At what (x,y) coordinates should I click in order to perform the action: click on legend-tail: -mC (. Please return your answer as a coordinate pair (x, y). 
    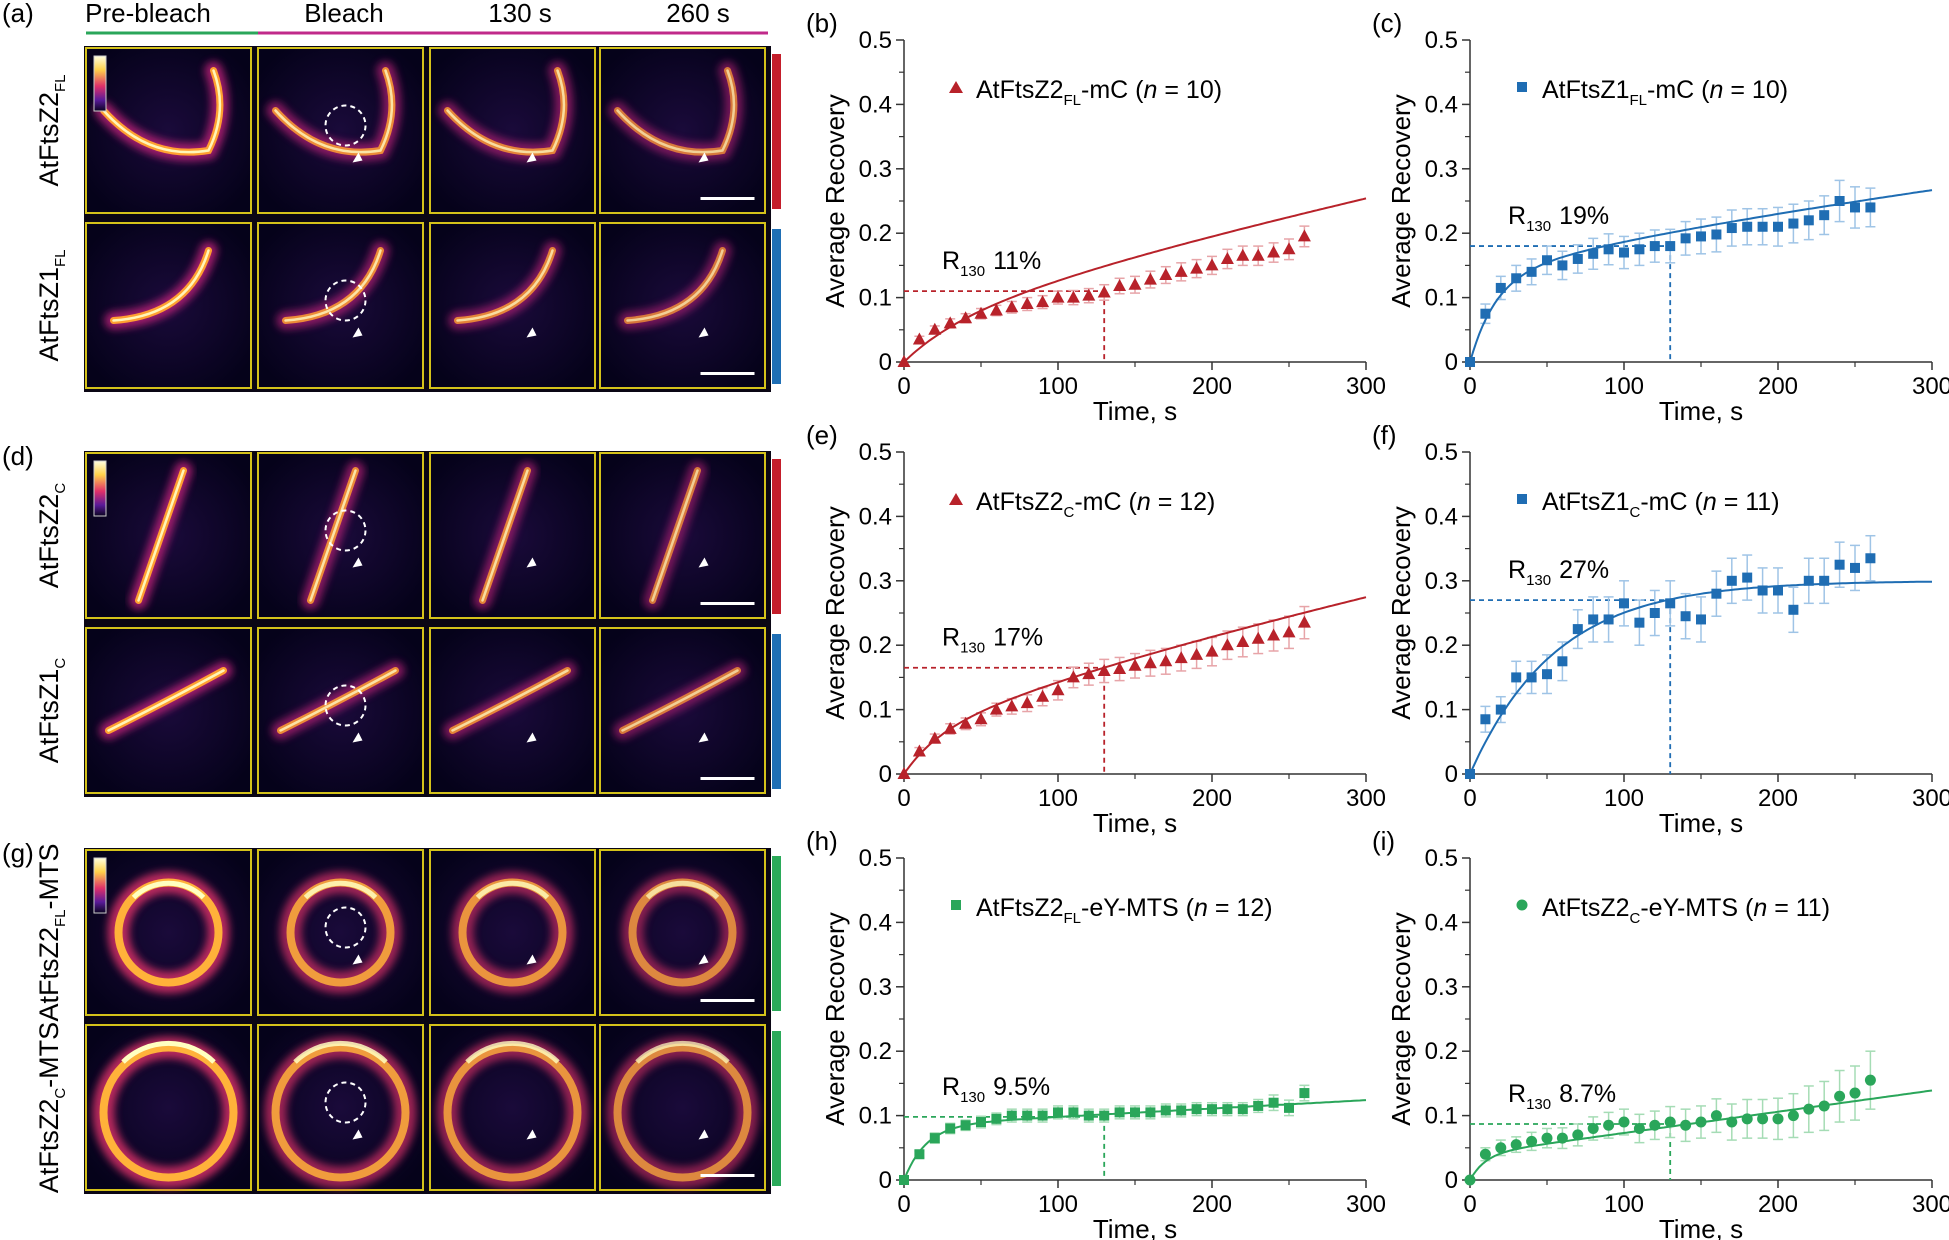
    Looking at the image, I should click on (1678, 90).